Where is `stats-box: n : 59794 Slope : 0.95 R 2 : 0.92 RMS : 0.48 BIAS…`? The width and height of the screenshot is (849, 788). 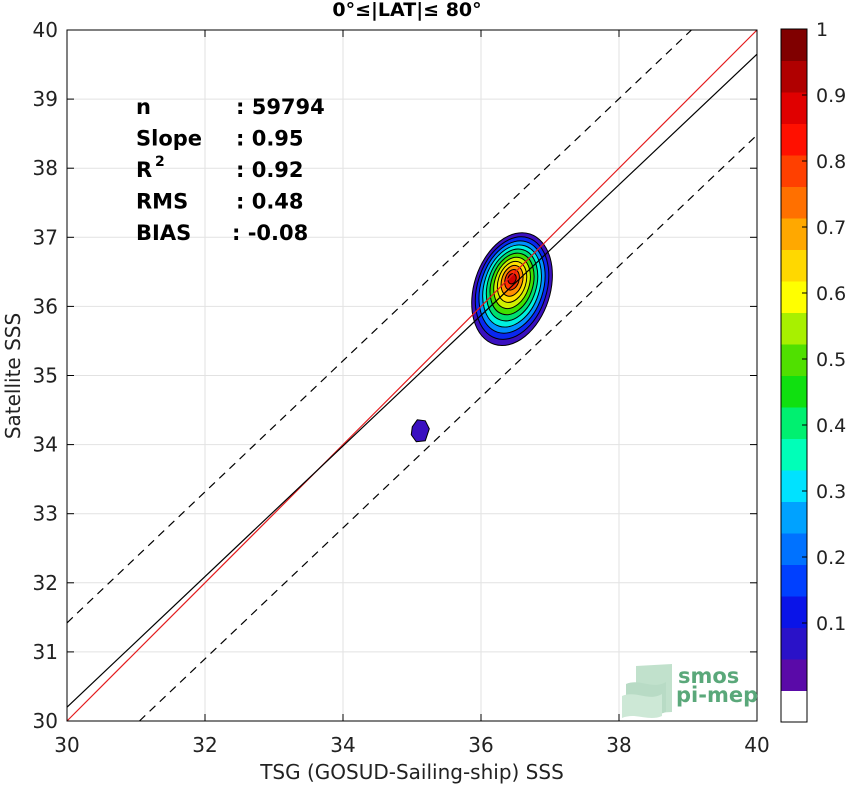 stats-box: n : 59794 Slope : 0.95 R 2 : 0.92 RMS : 0.48 BIAS… is located at coordinates (230, 170).